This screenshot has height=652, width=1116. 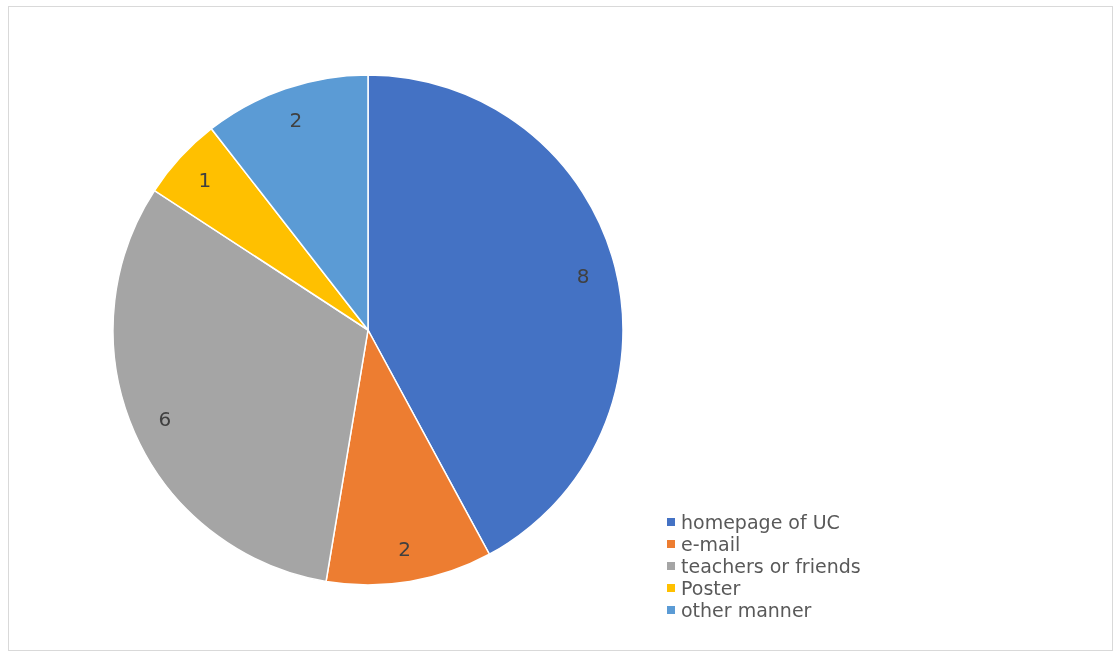 I want to click on legend-label: teachers or friends, so click(x=771, y=566).